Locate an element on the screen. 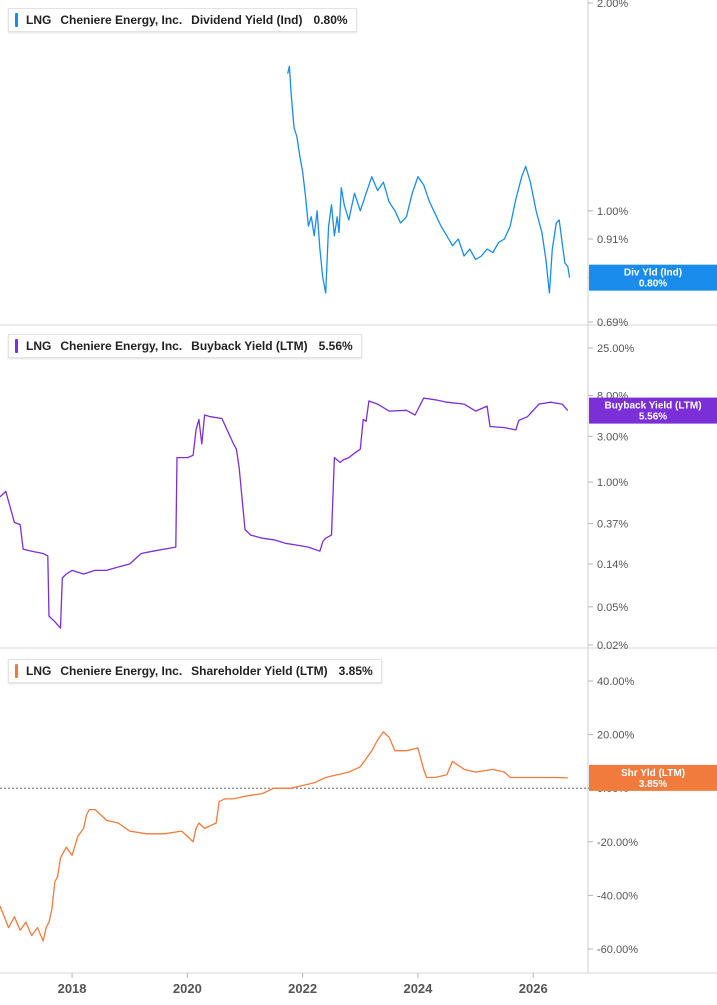 The width and height of the screenshot is (717, 1005). y-tick-label: 25.00% is located at coordinates (616, 349).